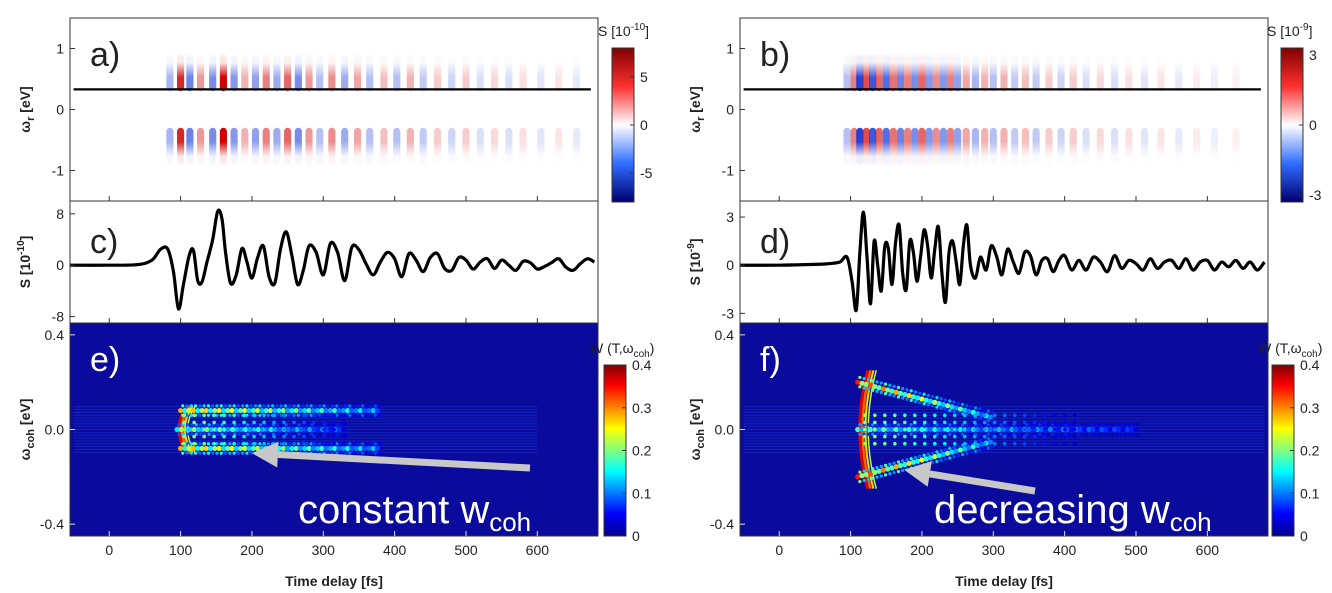  What do you see at coordinates (466, 550) in the screenshot?
I see `x-tick-label: 500` at bounding box center [466, 550].